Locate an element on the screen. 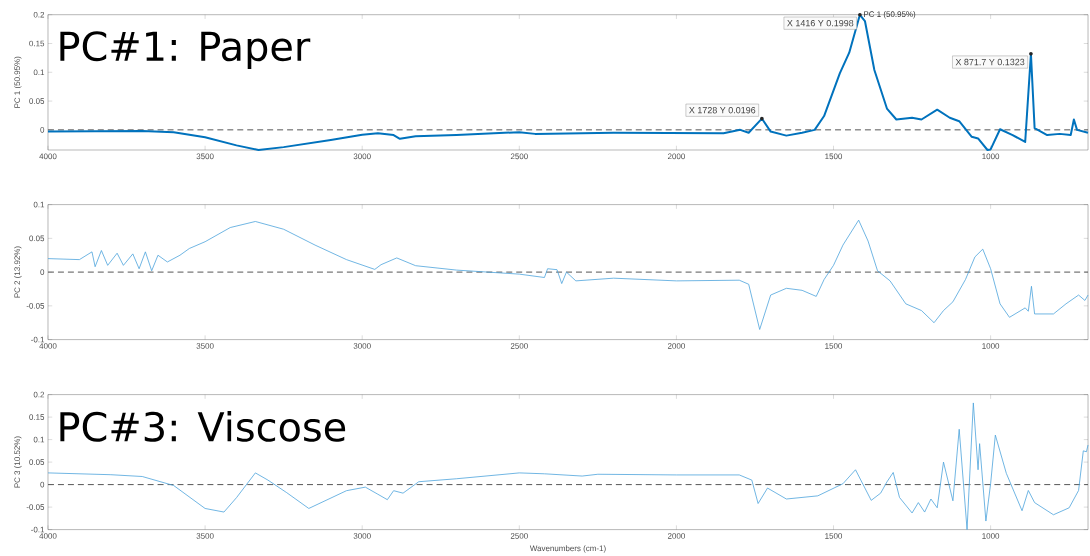  chart-title: PC#3: Viscose is located at coordinates (203, 426).